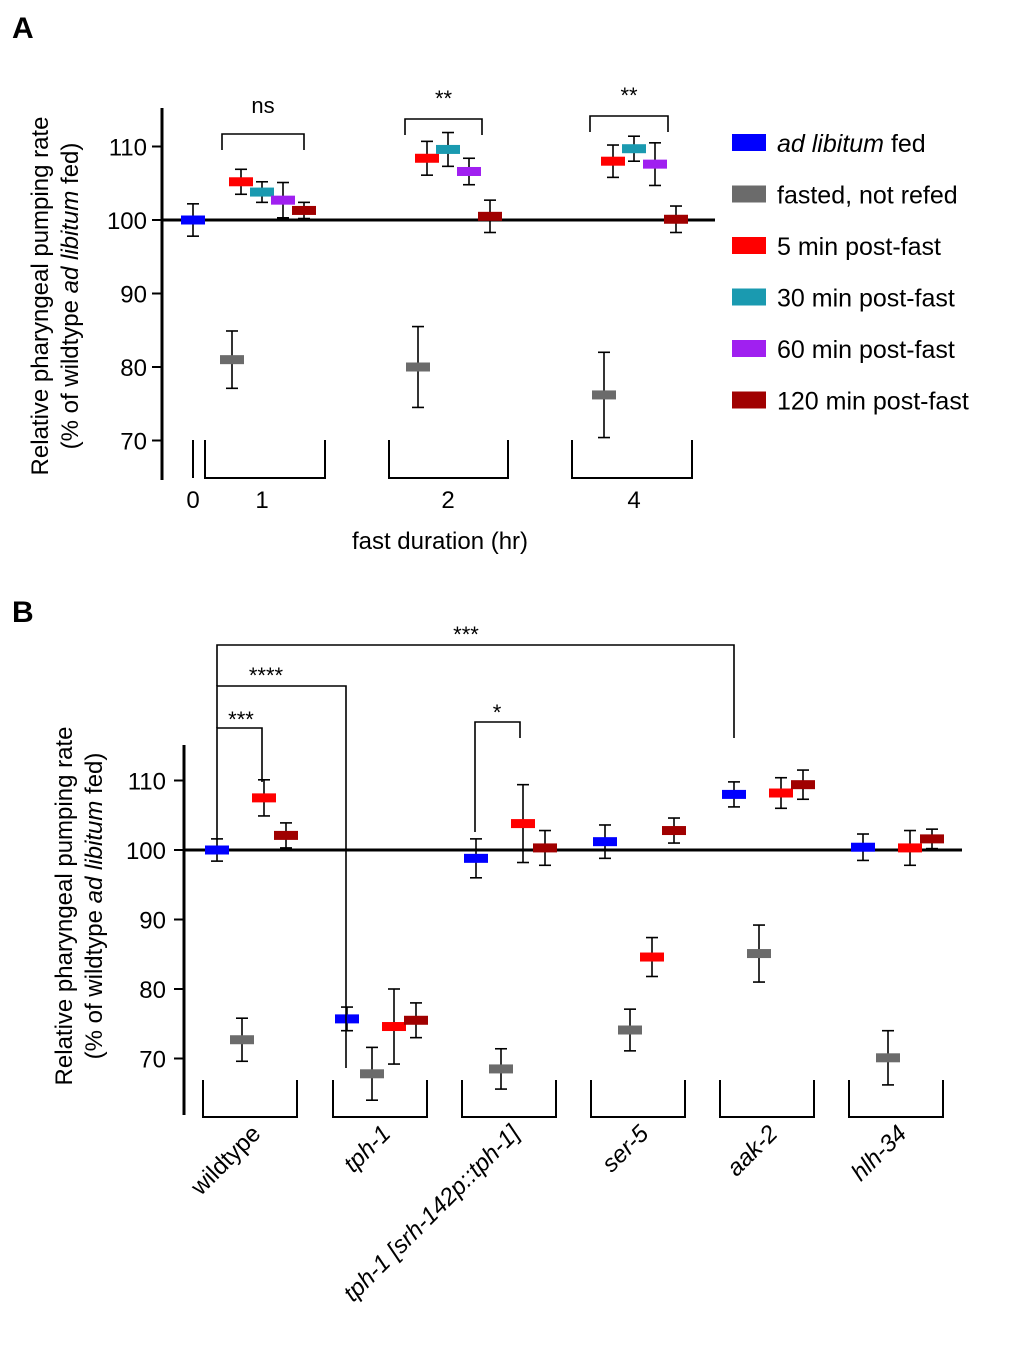  I want to click on legend-label-text: ad libitum, so click(830, 144).